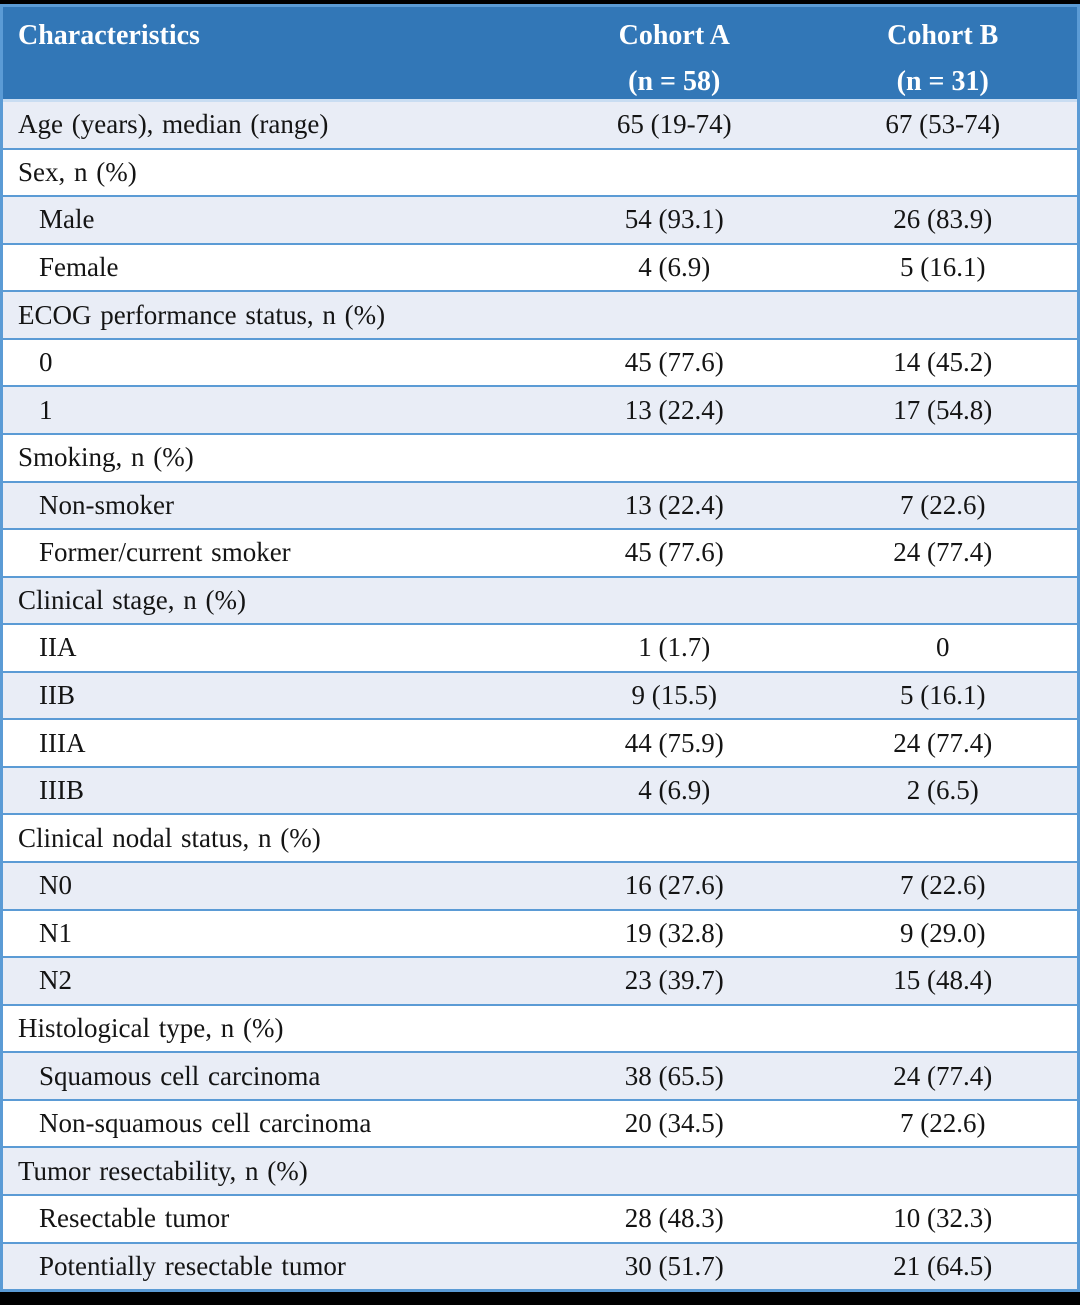 Image resolution: width=1080 pixels, height=1305 pixels. Describe the element at coordinates (540, 789) in the screenshot. I see `table-row: IIIB 4 (6.9) 2 (6.5)` at that location.